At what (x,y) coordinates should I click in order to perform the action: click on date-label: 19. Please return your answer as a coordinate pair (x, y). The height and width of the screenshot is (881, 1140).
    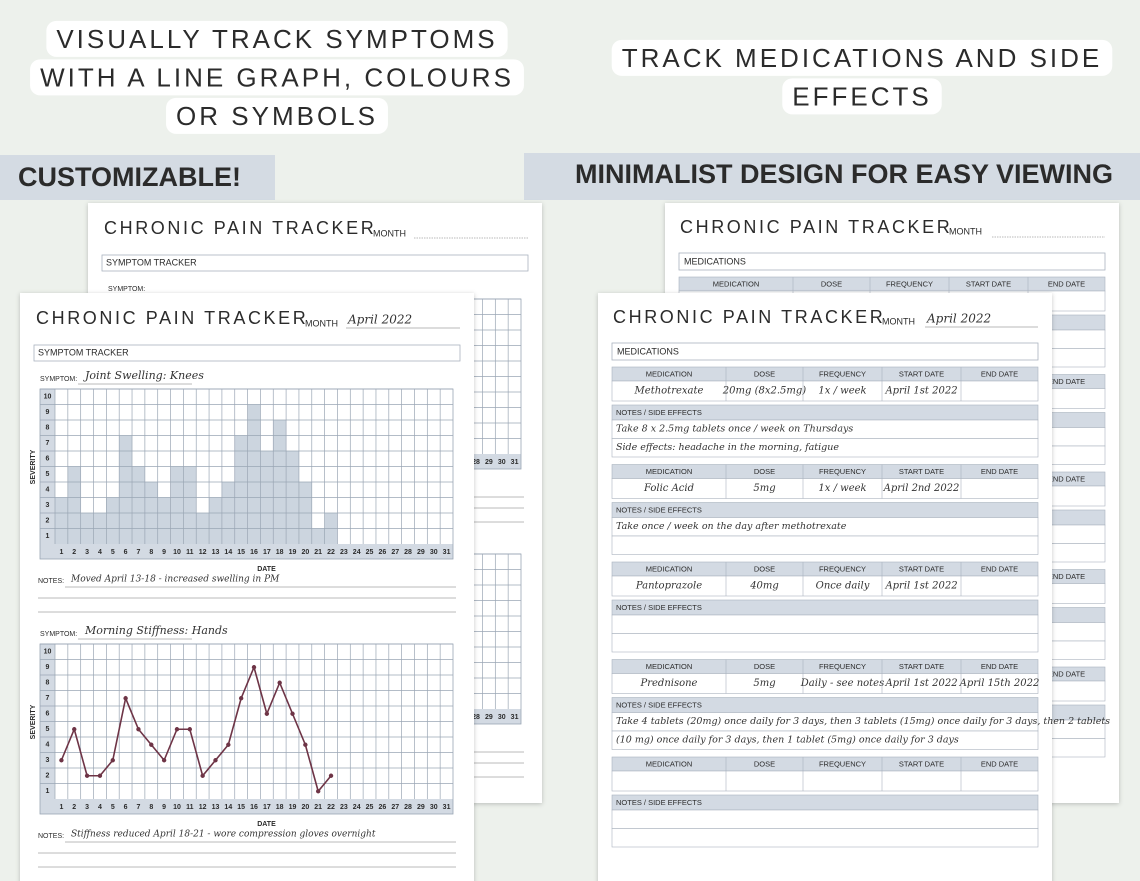
    Looking at the image, I should click on (293, 807).